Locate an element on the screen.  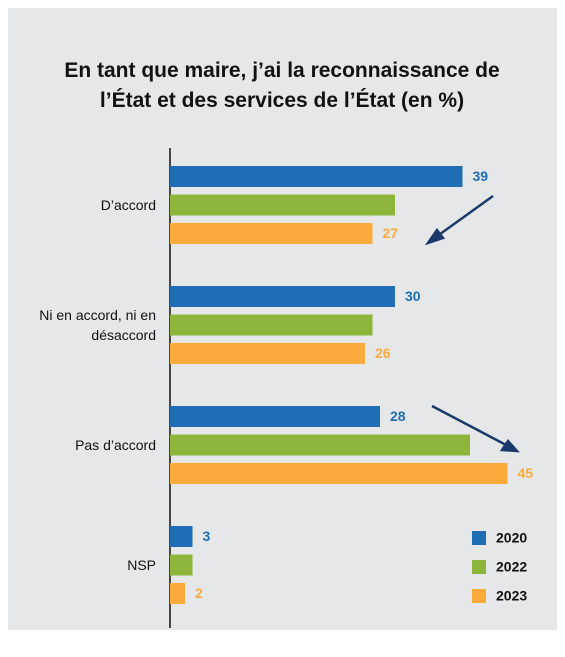
data-label: 39 is located at coordinates (481, 176).